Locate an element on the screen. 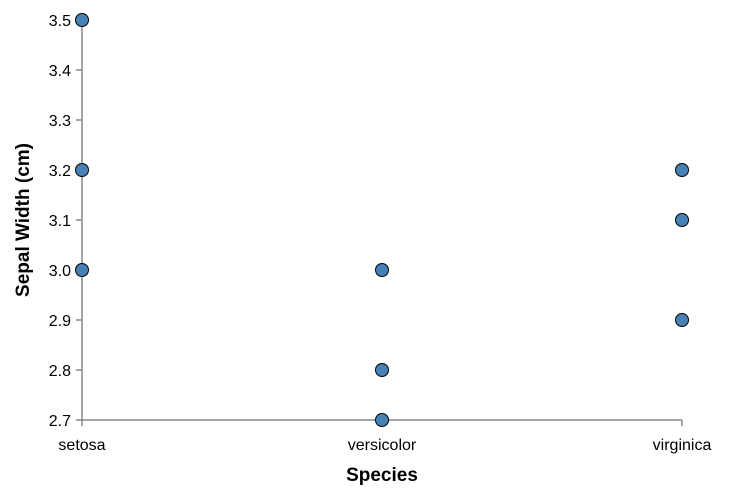  x-tick-label: versicolor is located at coordinates (382, 445).